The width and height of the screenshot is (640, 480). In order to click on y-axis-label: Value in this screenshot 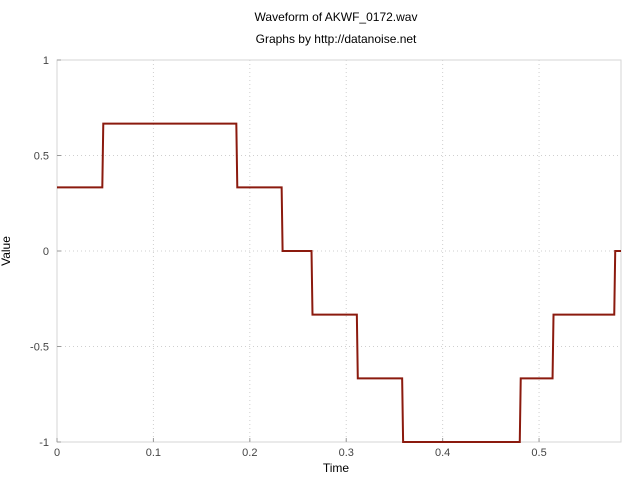, I will do `click(6, 251)`.